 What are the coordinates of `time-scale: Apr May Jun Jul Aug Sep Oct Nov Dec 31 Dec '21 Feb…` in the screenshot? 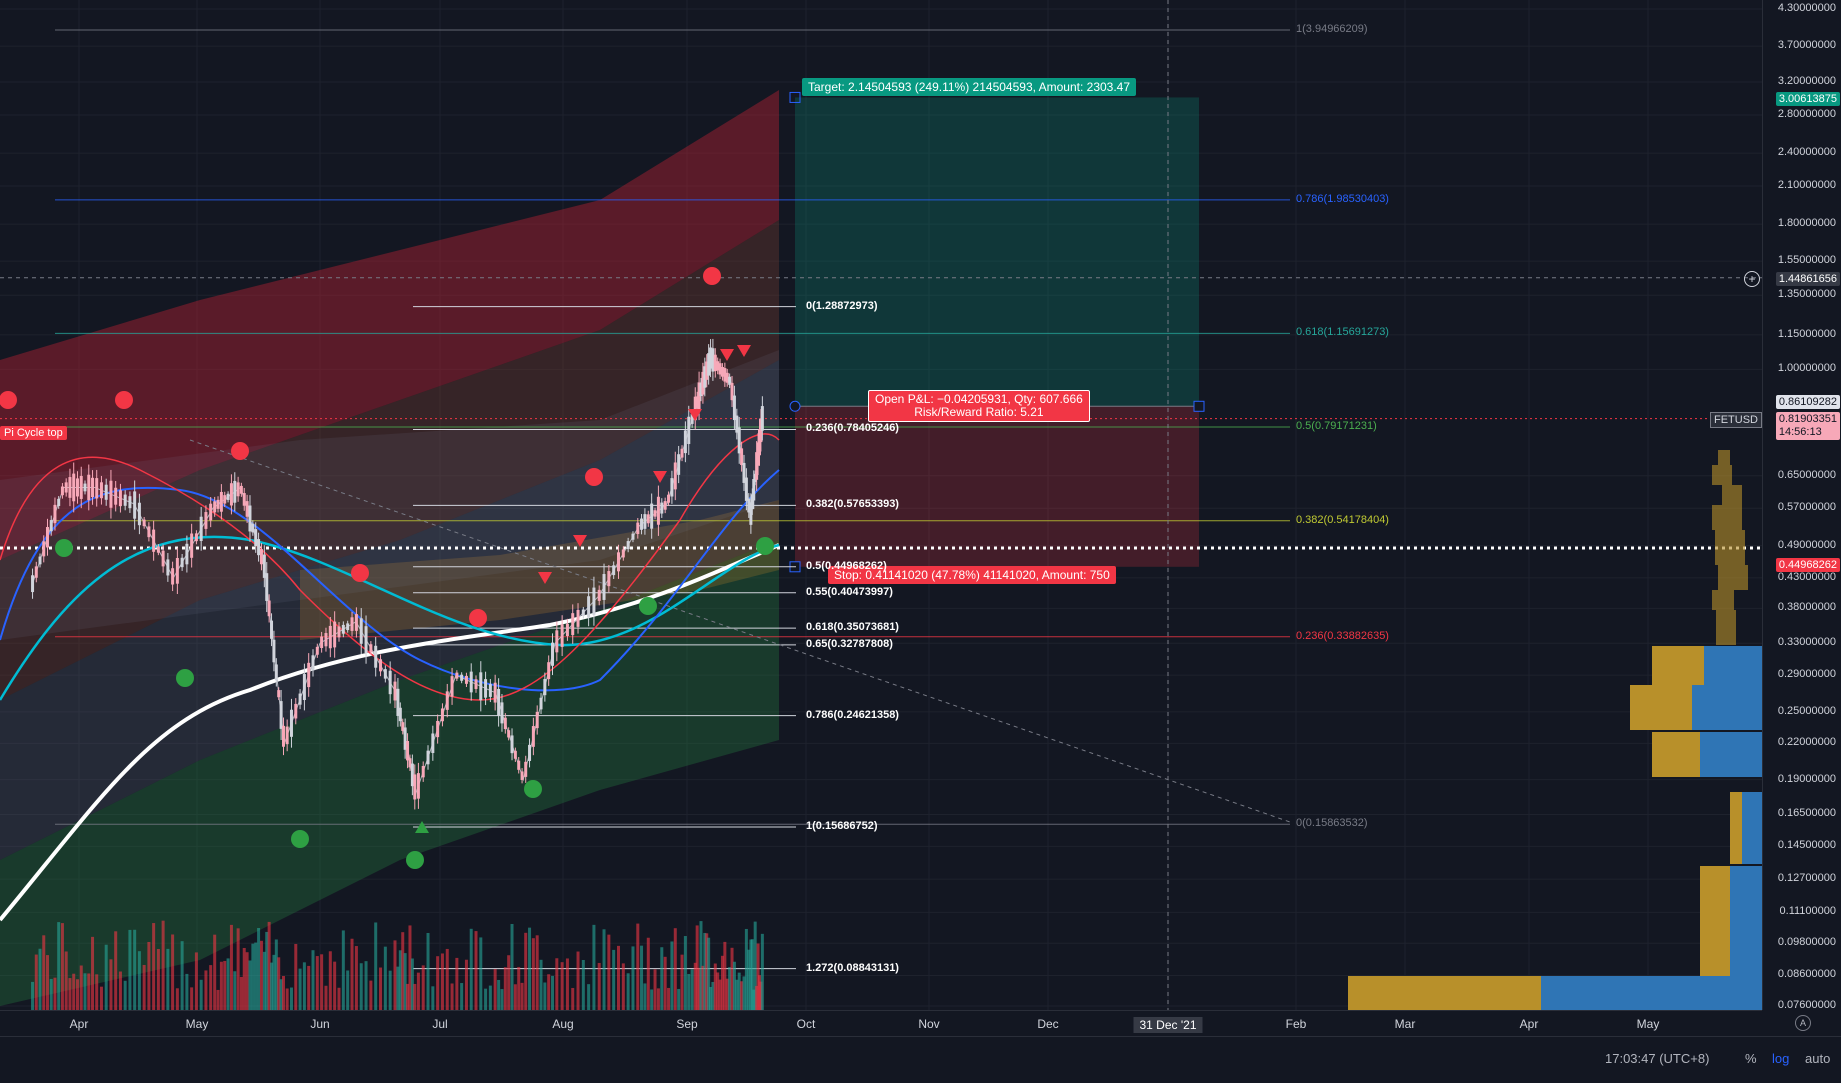 It's located at (905, 1023).